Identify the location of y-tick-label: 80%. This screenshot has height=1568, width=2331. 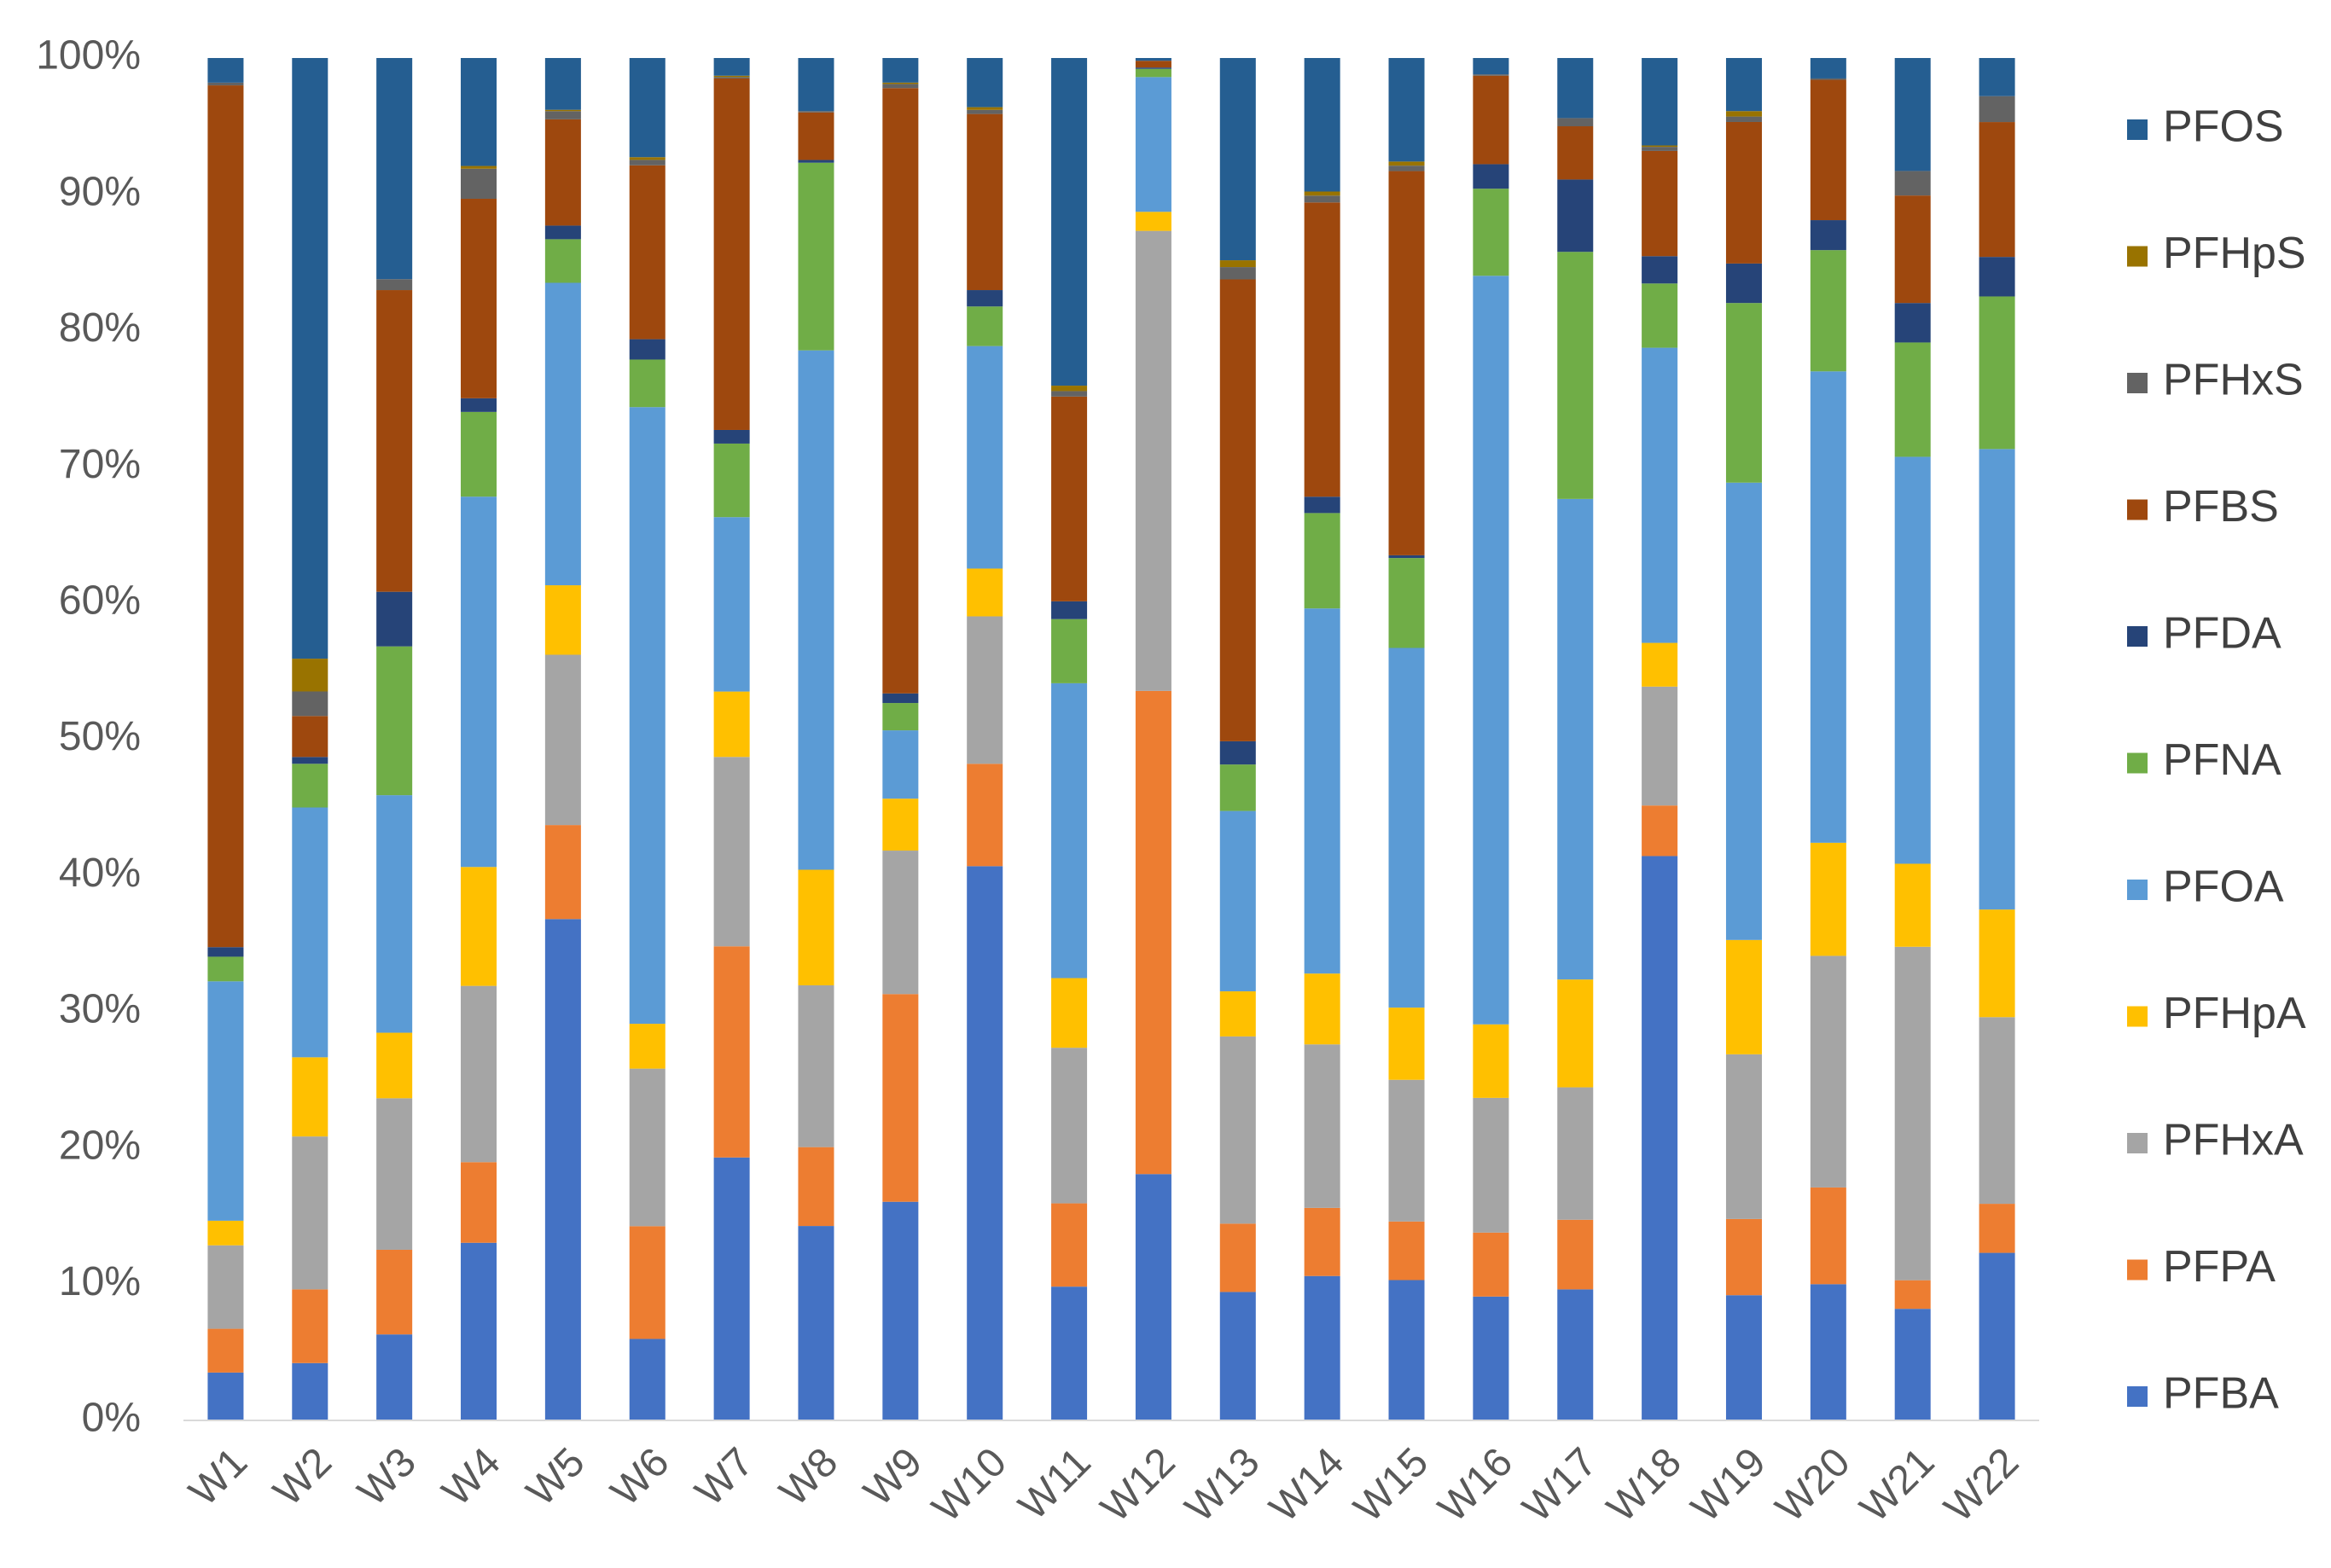
(100, 328).